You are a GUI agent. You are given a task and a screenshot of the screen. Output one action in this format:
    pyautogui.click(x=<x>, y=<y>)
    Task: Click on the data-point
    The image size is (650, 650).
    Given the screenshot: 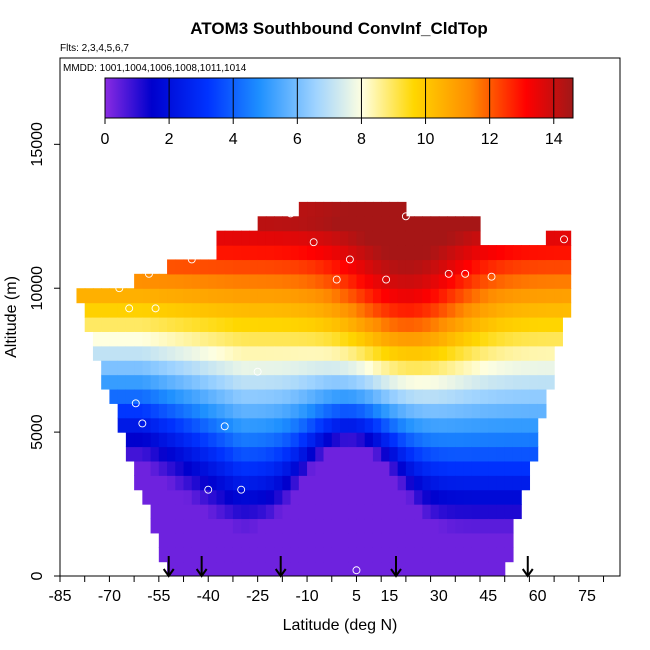 What is the action you would take?
    pyautogui.click(x=142, y=423)
    